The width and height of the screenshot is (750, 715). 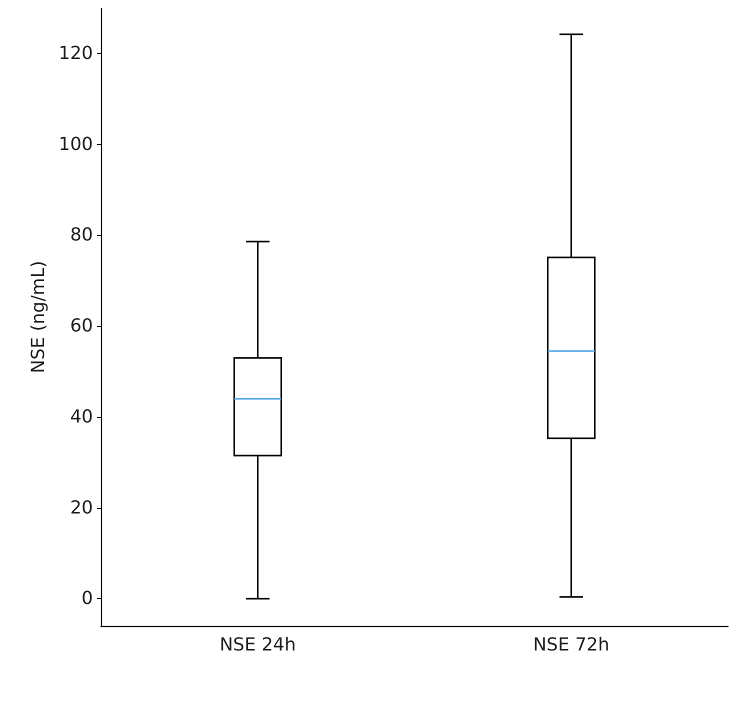 What do you see at coordinates (258, 645) in the screenshot?
I see `x-tick-label: NSE 24h` at bounding box center [258, 645].